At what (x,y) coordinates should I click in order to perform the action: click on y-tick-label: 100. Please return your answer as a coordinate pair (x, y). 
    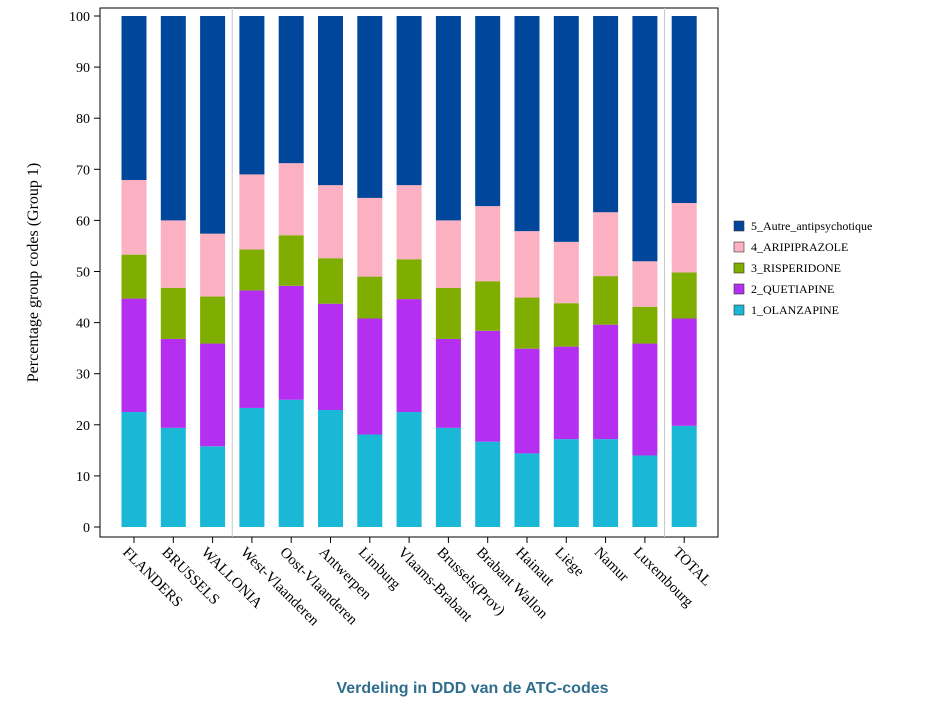
    Looking at the image, I should click on (79, 17).